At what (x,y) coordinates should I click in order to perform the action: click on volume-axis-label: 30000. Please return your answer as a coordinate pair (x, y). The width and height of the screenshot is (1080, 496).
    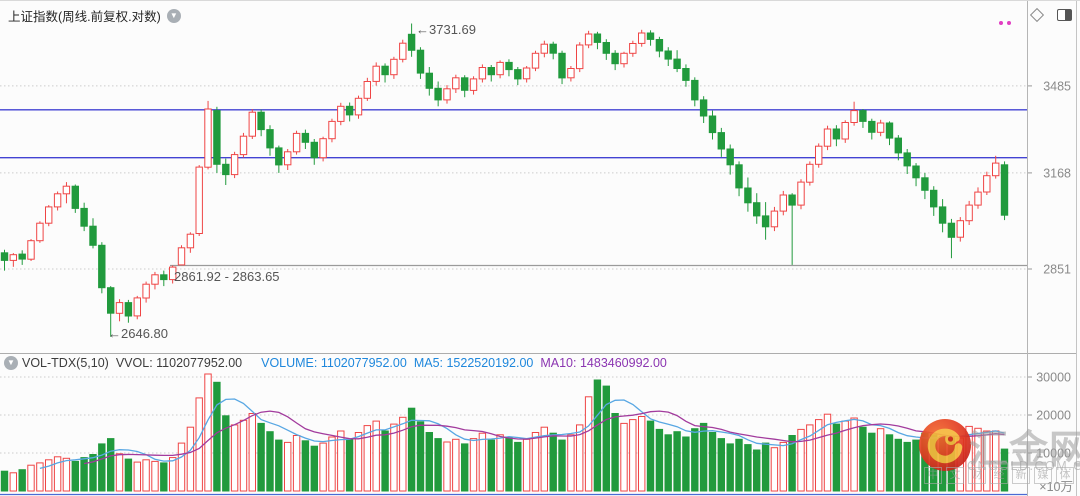
    Looking at the image, I should click on (1053, 378).